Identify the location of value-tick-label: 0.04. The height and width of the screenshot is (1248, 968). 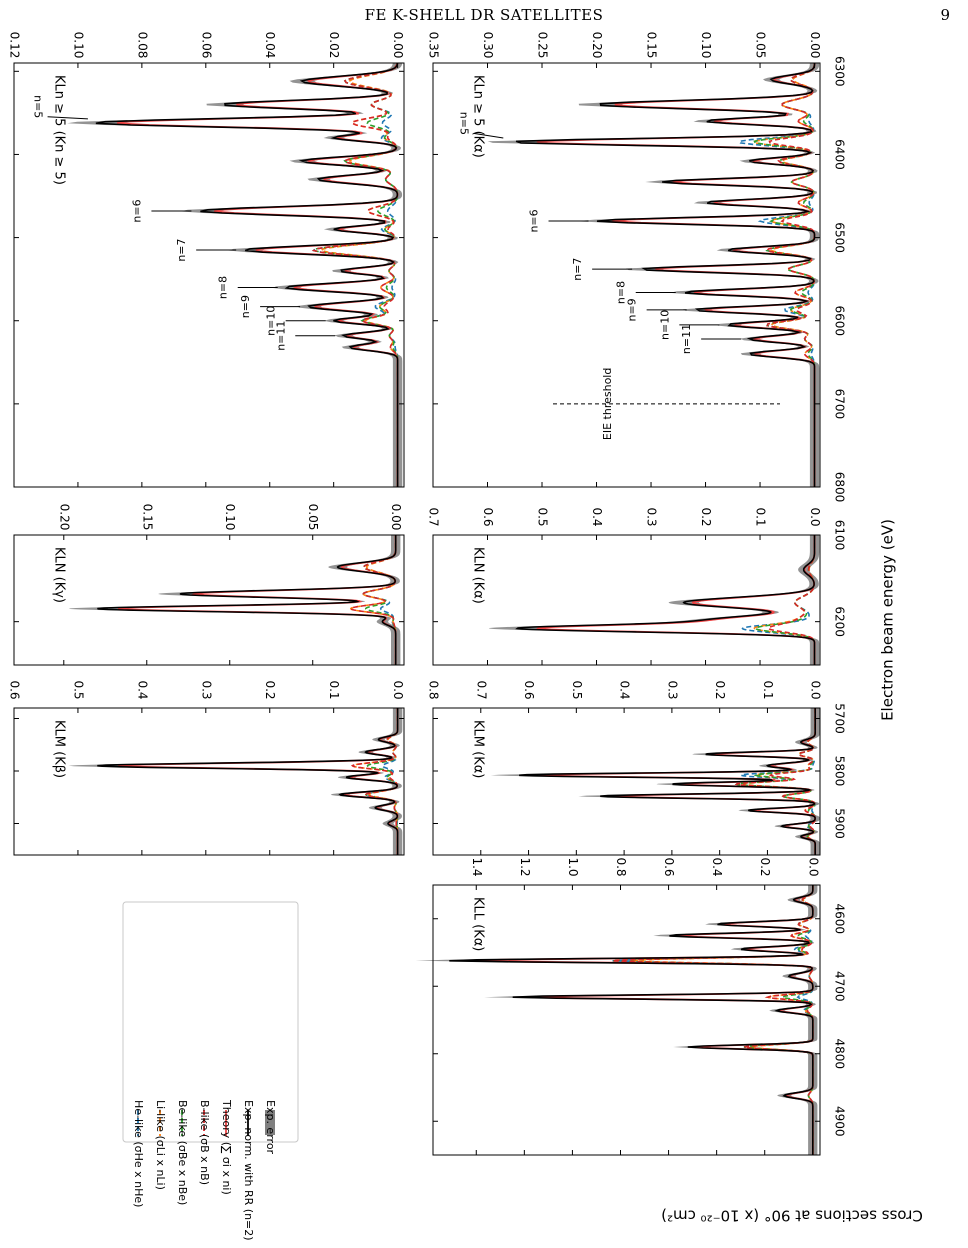
(270, 45).